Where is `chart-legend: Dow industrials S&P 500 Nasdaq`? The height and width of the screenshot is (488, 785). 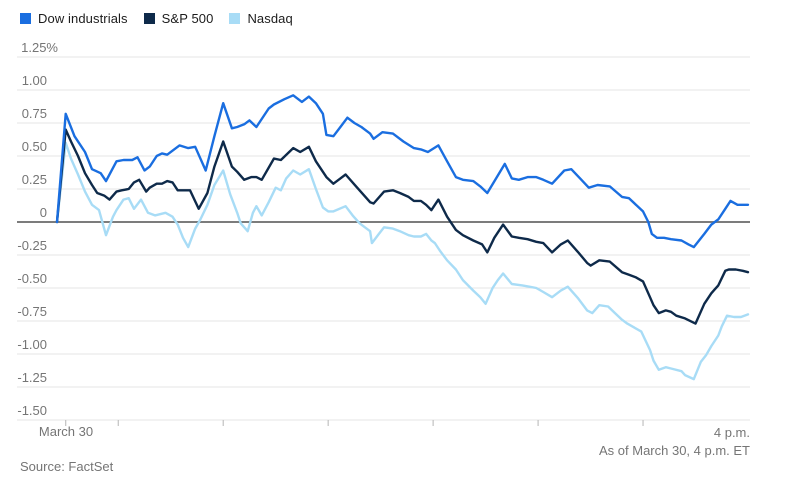
chart-legend: Dow industrials S&P 500 Nasdaq is located at coordinates (156, 18).